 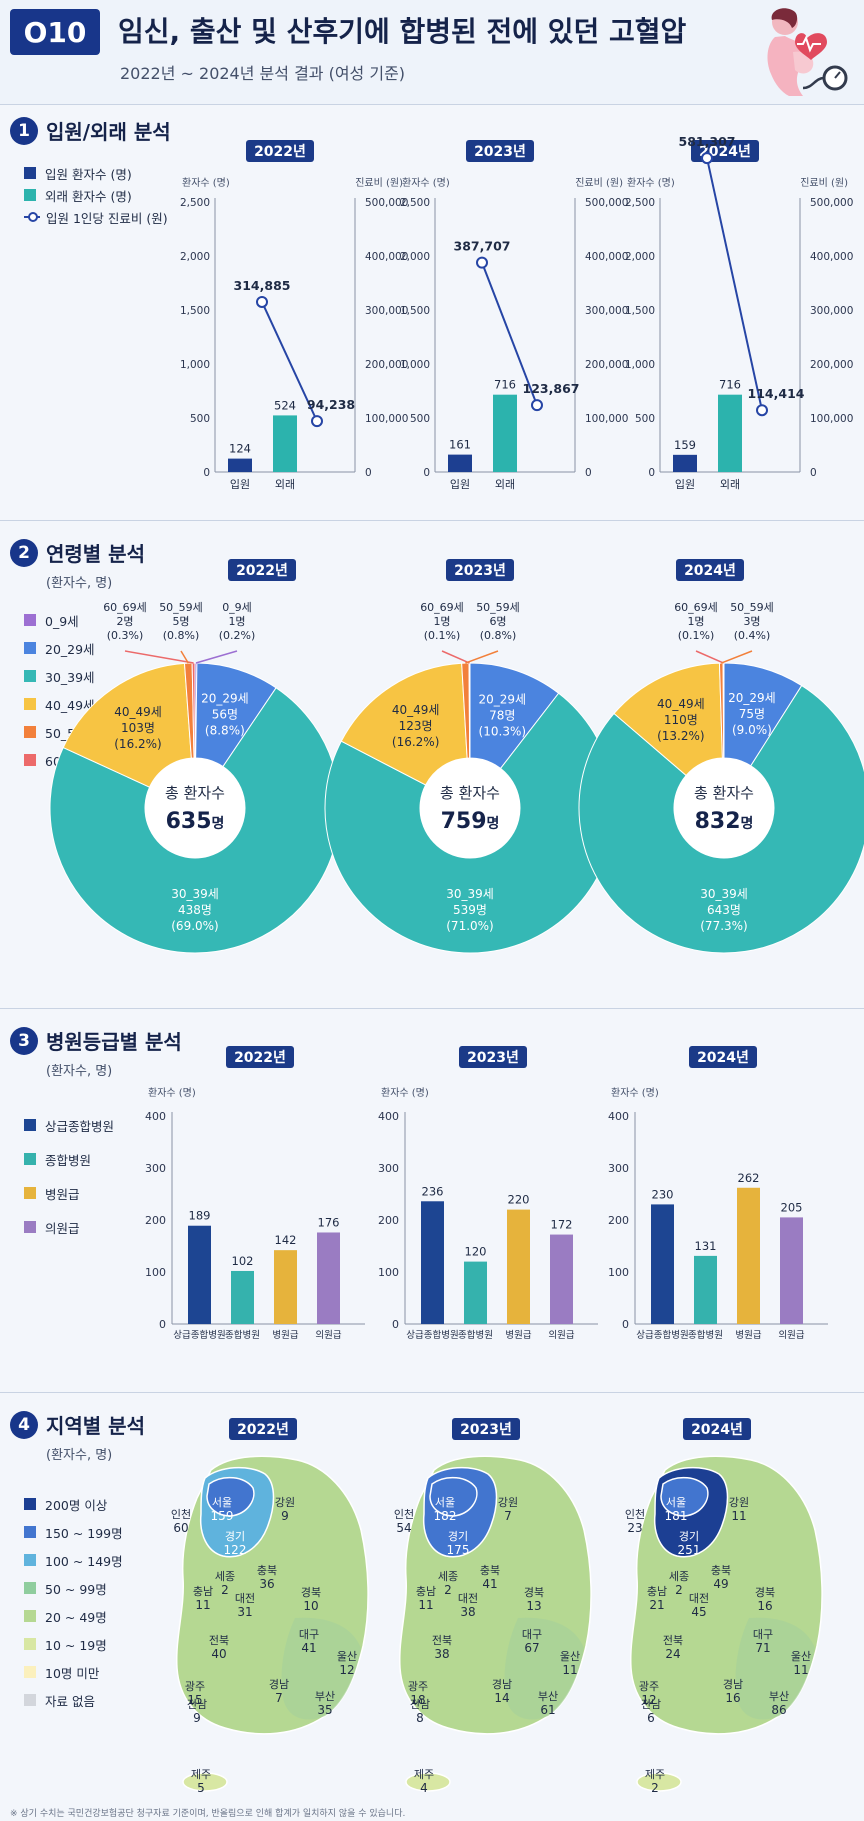 What do you see at coordinates (730, 484) in the screenshot?
I see `x-tick-label: 외래` at bounding box center [730, 484].